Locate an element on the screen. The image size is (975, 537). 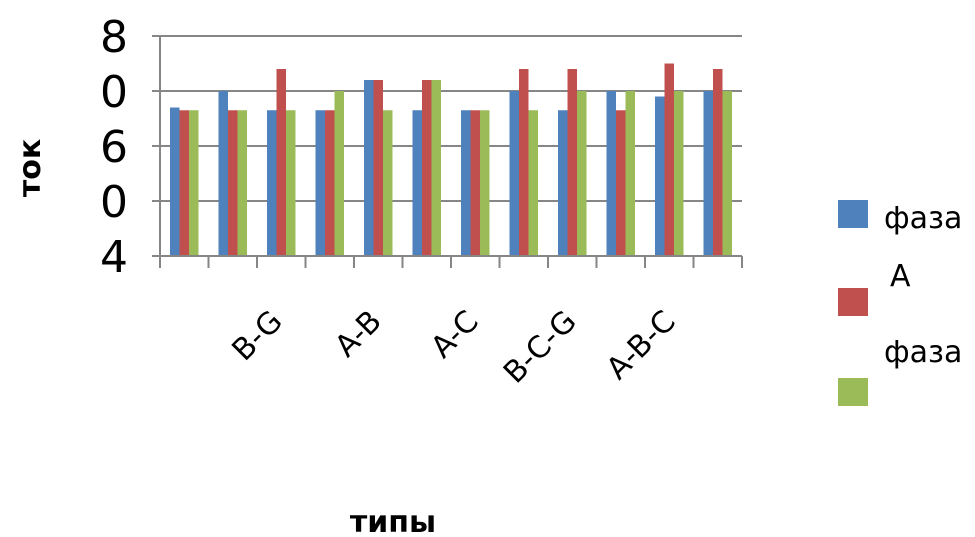
y-axis-label: ток is located at coordinates (30, 168).